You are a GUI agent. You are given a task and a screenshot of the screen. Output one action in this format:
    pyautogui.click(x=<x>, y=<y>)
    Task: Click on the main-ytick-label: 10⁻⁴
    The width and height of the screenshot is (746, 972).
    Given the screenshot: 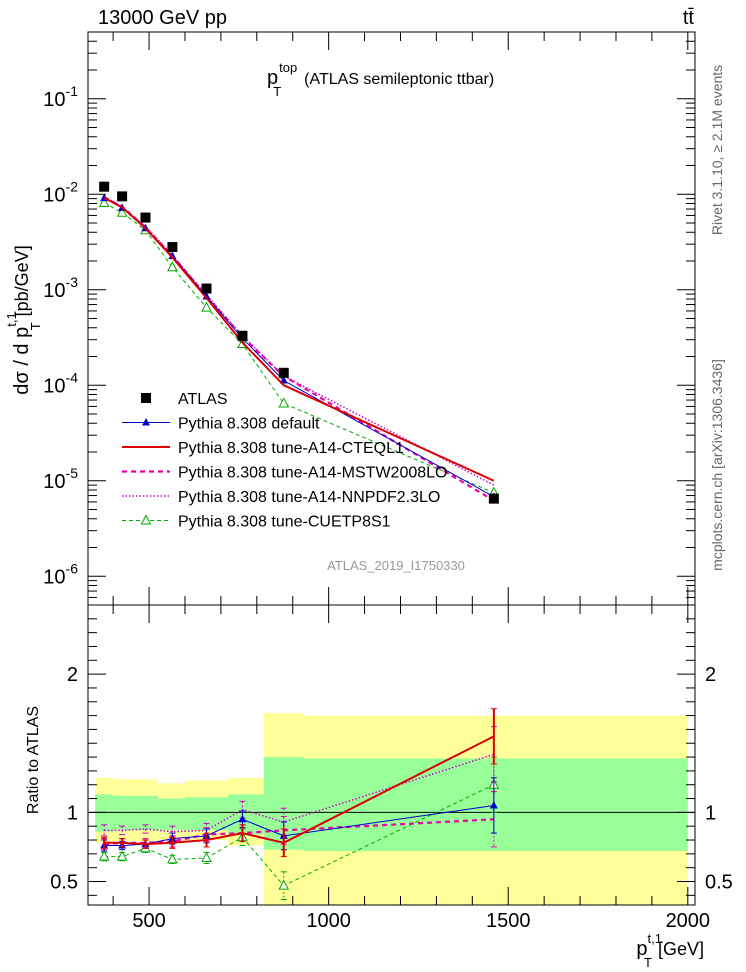 What is the action you would take?
    pyautogui.click(x=60, y=383)
    